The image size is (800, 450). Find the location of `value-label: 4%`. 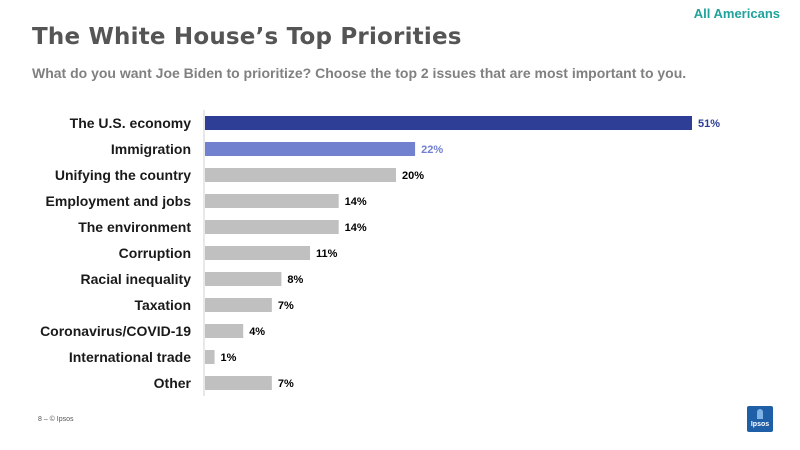

value-label: 4% is located at coordinates (257, 332).